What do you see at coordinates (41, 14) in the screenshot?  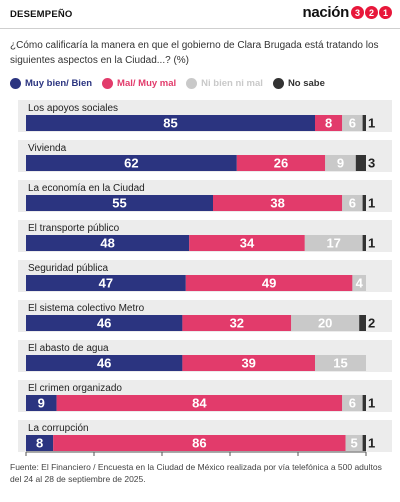 I see `section-tag: DESEMPEÑO` at bounding box center [41, 14].